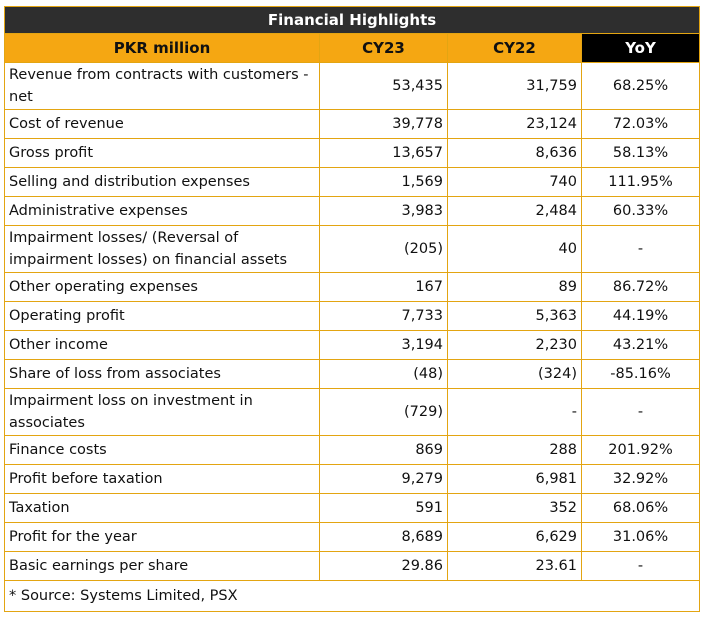 This screenshot has width=705, height=634. I want to click on table-row: Cost of revenue 39,778 23,124 72.03%, so click(352, 124).